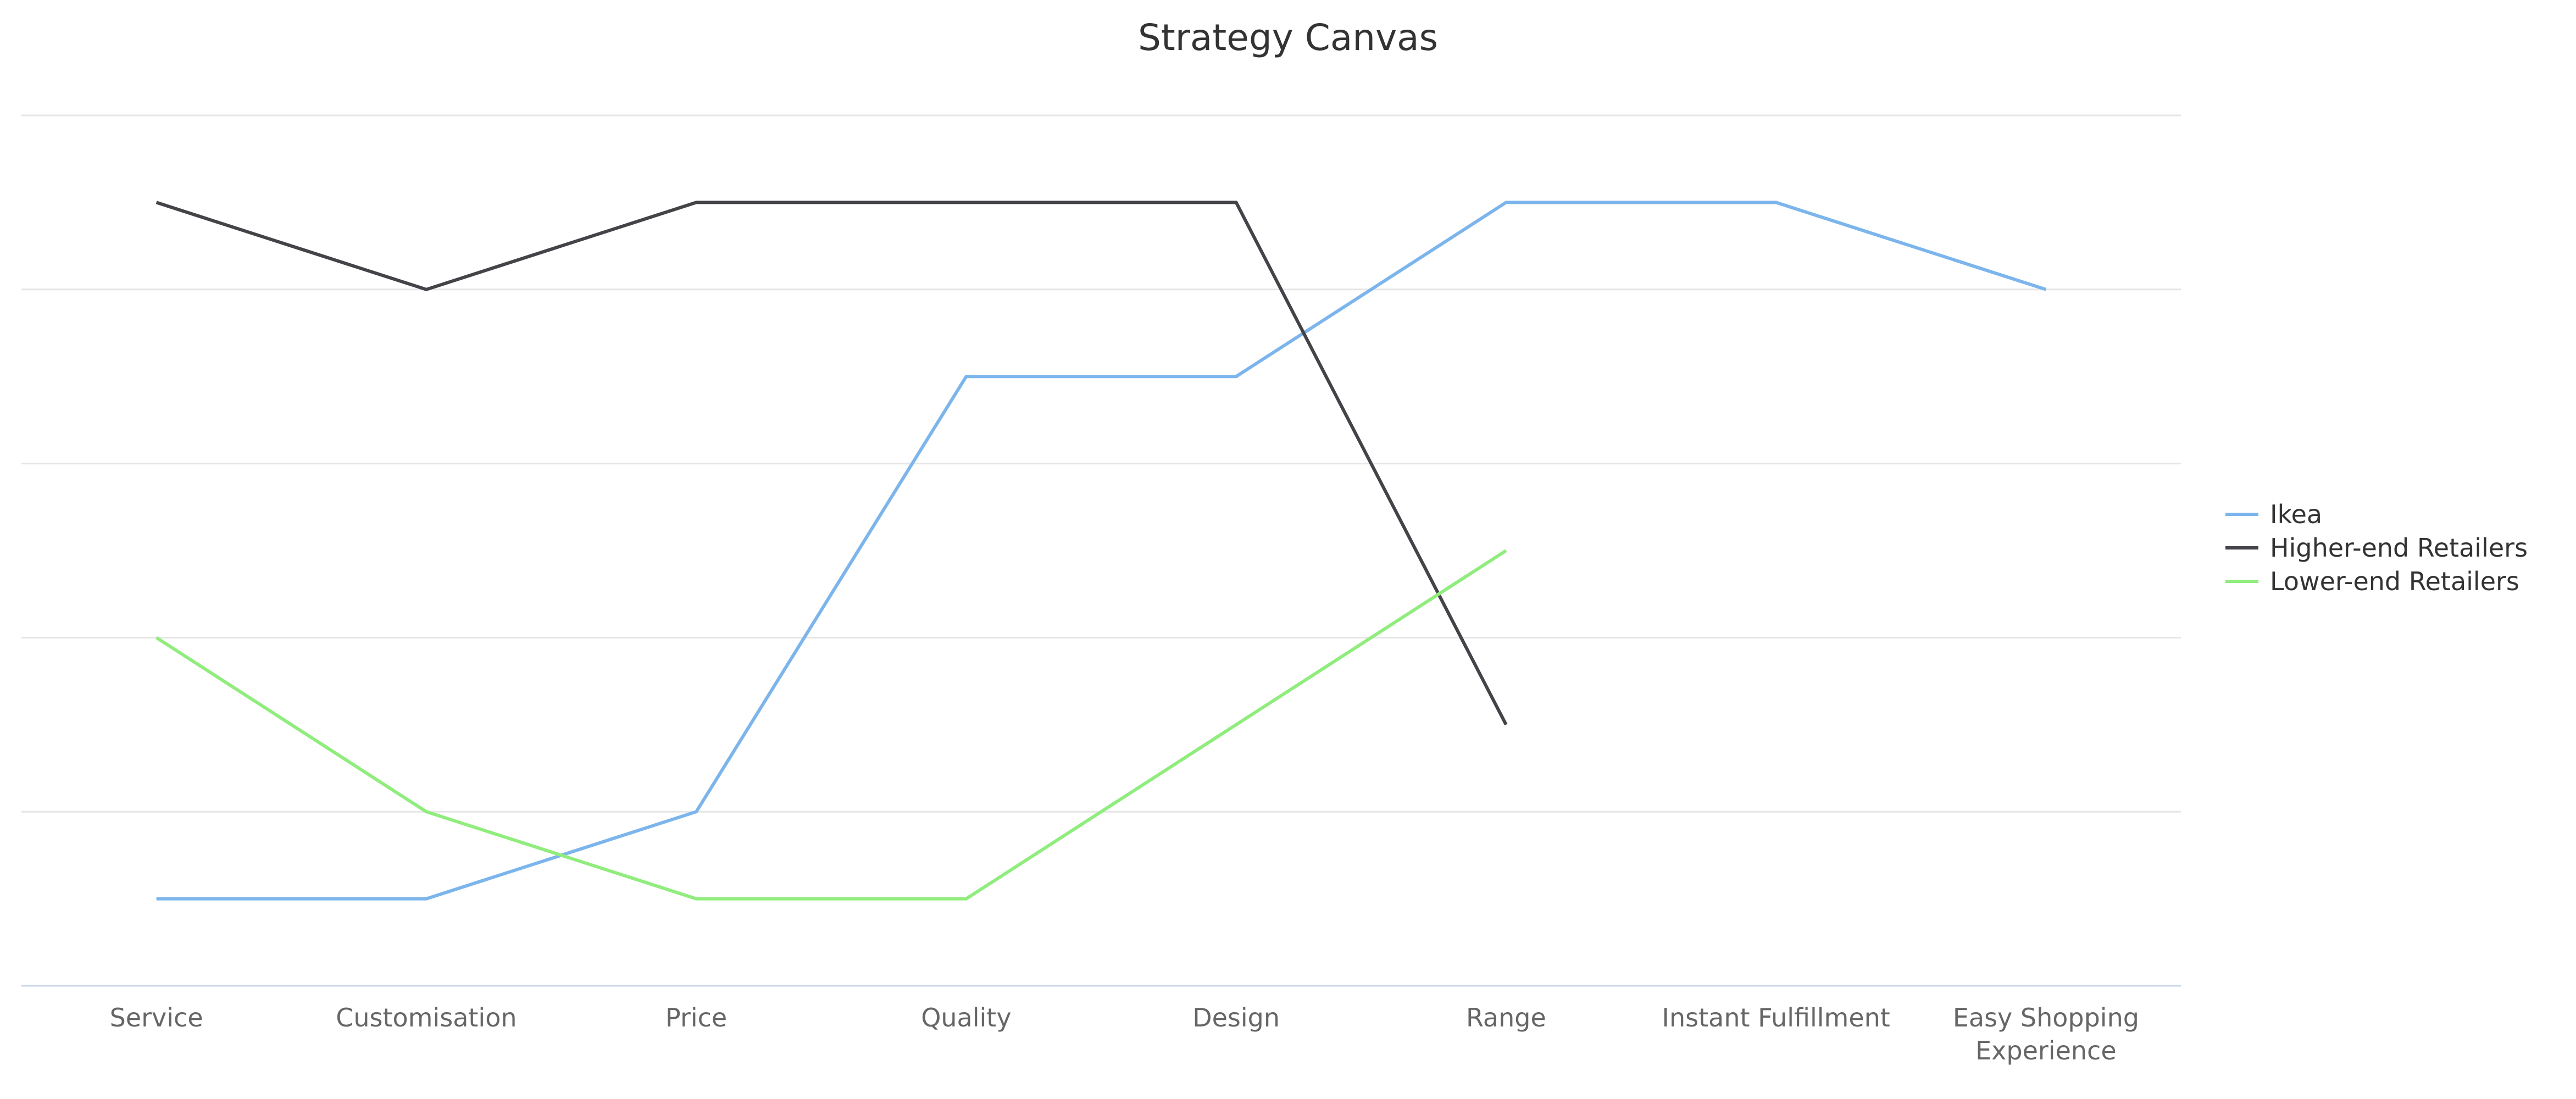 This screenshot has width=2576, height=1099. What do you see at coordinates (2399, 548) in the screenshot?
I see `legend-label: Higher-end Retailers` at bounding box center [2399, 548].